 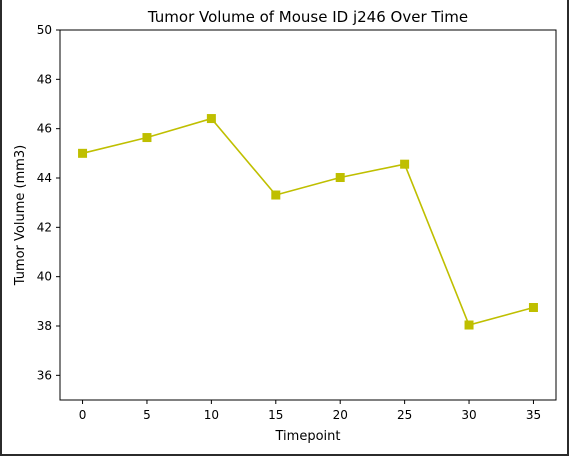 What do you see at coordinates (44, 129) in the screenshot?
I see `y-tick-label: 46` at bounding box center [44, 129].